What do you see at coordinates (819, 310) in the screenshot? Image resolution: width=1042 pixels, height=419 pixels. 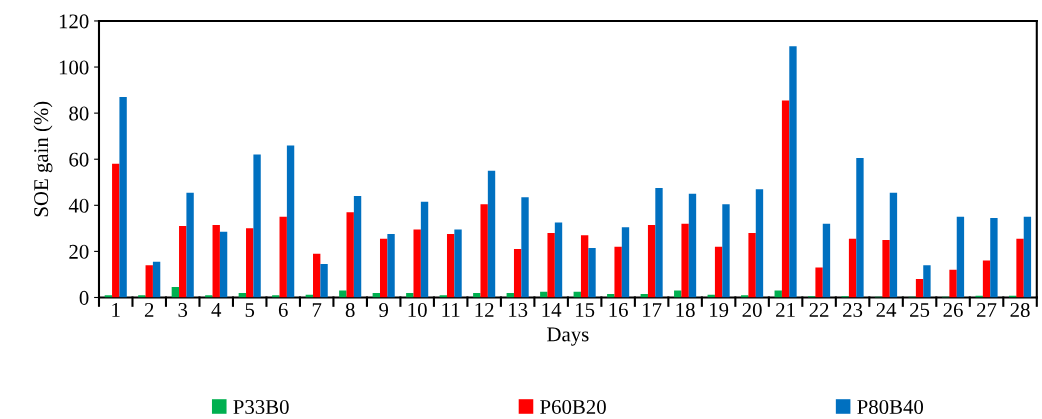 I see `x-tick-label: 22` at bounding box center [819, 310].